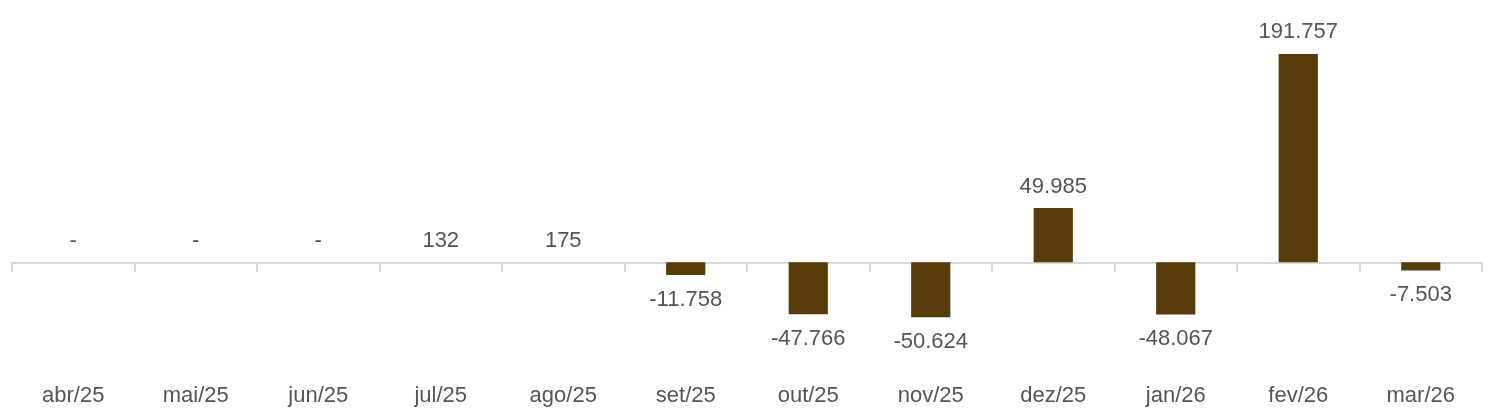 The width and height of the screenshot is (1494, 411). What do you see at coordinates (1176, 338) in the screenshot?
I see `data-label: -48.067` at bounding box center [1176, 338].